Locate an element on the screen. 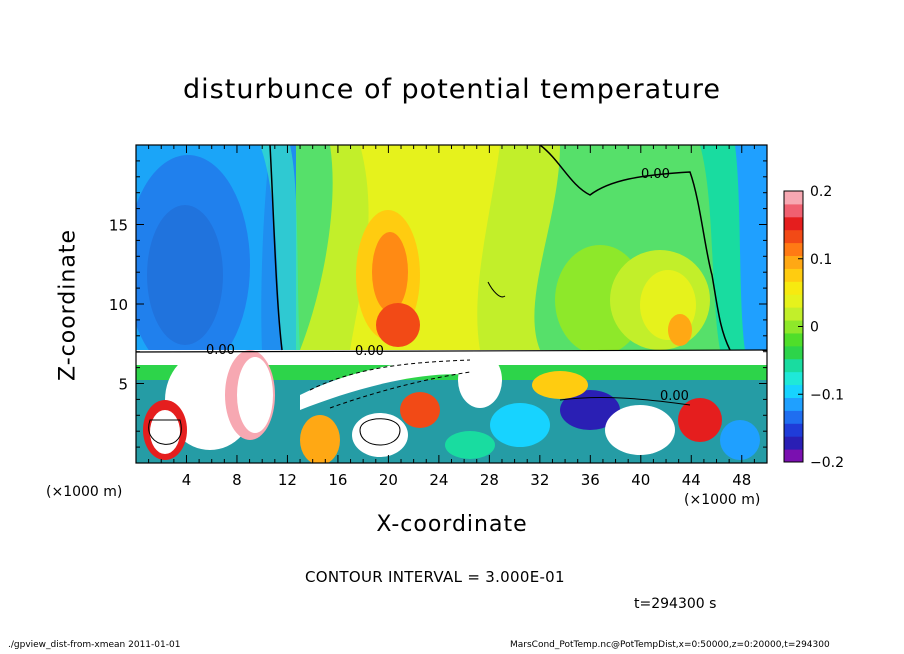 This screenshot has width=904, height=654. x-tick-label: 16 is located at coordinates (337, 480).